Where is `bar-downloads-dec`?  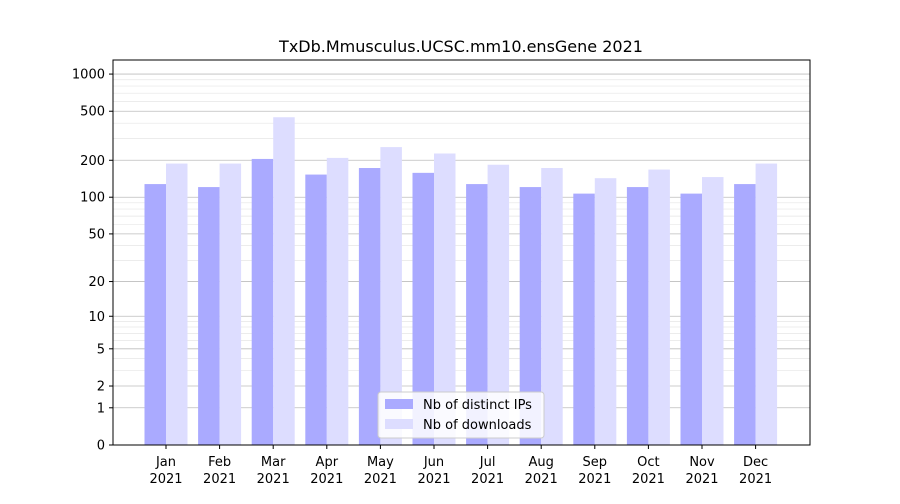 bar-downloads-dec is located at coordinates (766, 304).